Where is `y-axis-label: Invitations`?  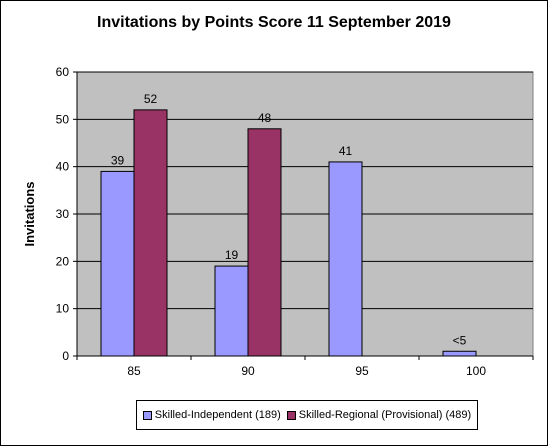 y-axis-label: Invitations is located at coordinates (29, 213).